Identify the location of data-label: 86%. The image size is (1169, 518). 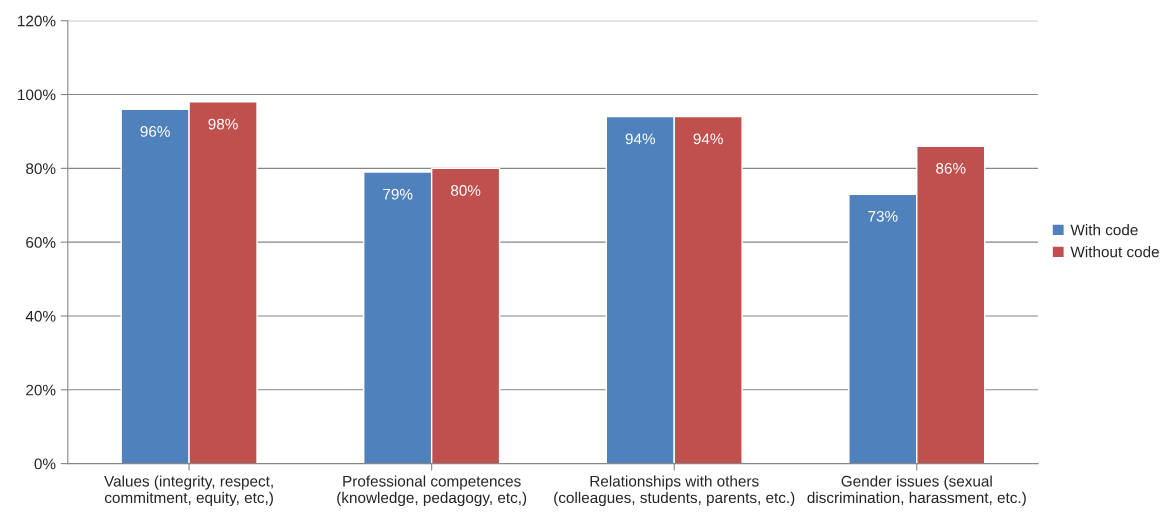
(951, 168).